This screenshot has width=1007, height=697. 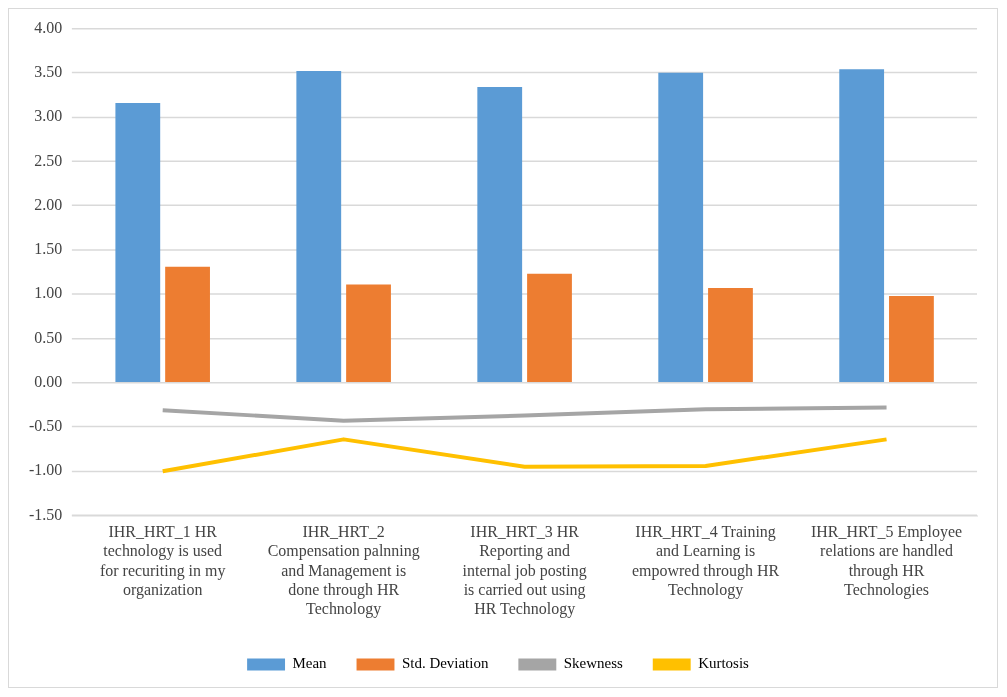 I want to click on y-tick-label: 0.50, so click(x=48, y=337).